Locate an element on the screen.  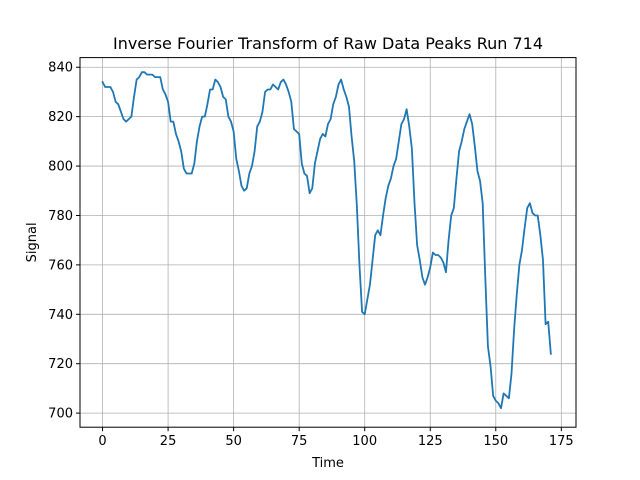
y-tick-label: 760 is located at coordinates (60, 265).